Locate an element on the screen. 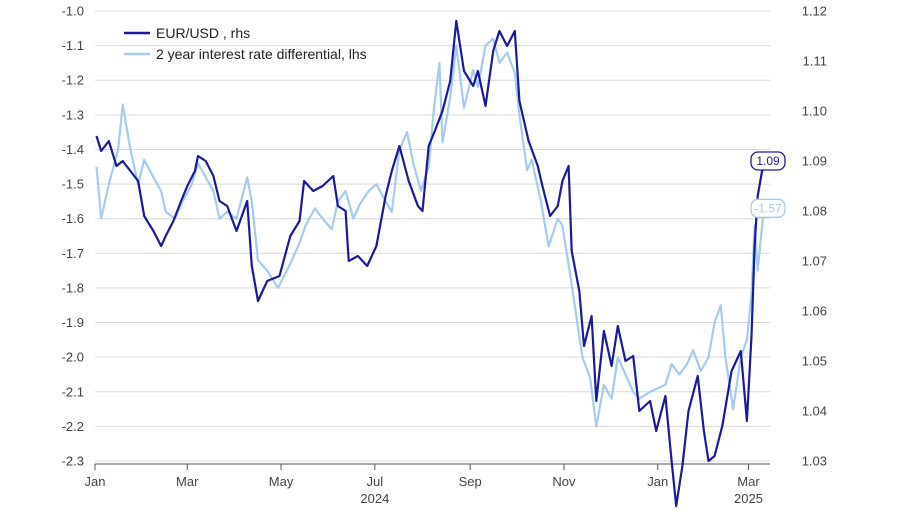  left-axis-tick-label: -1.1 is located at coordinates (73, 45).